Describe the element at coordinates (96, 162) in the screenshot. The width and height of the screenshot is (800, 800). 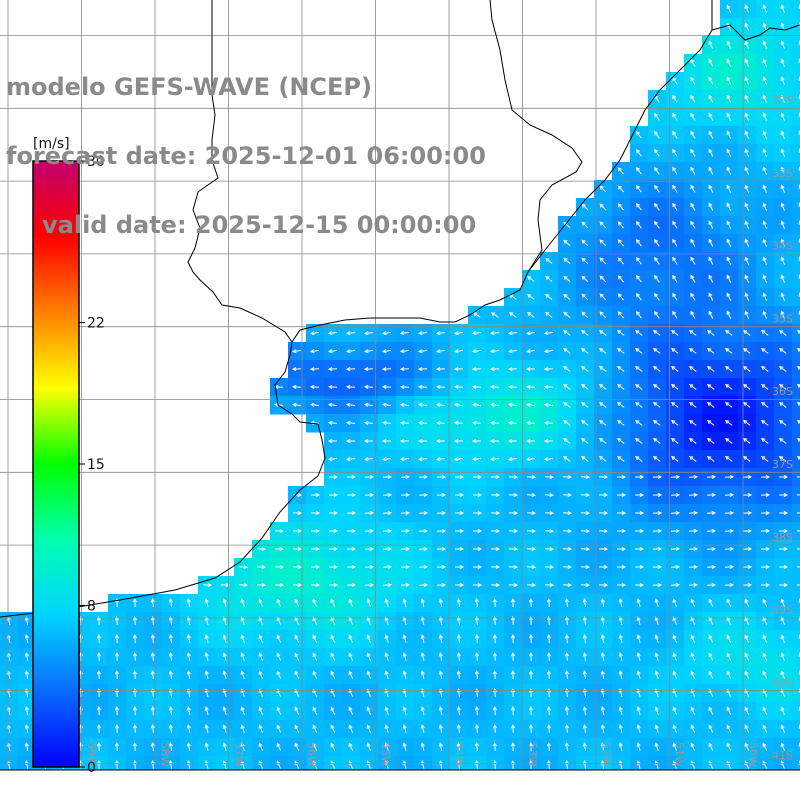
I see `colorbar-tick-label: 30` at that location.